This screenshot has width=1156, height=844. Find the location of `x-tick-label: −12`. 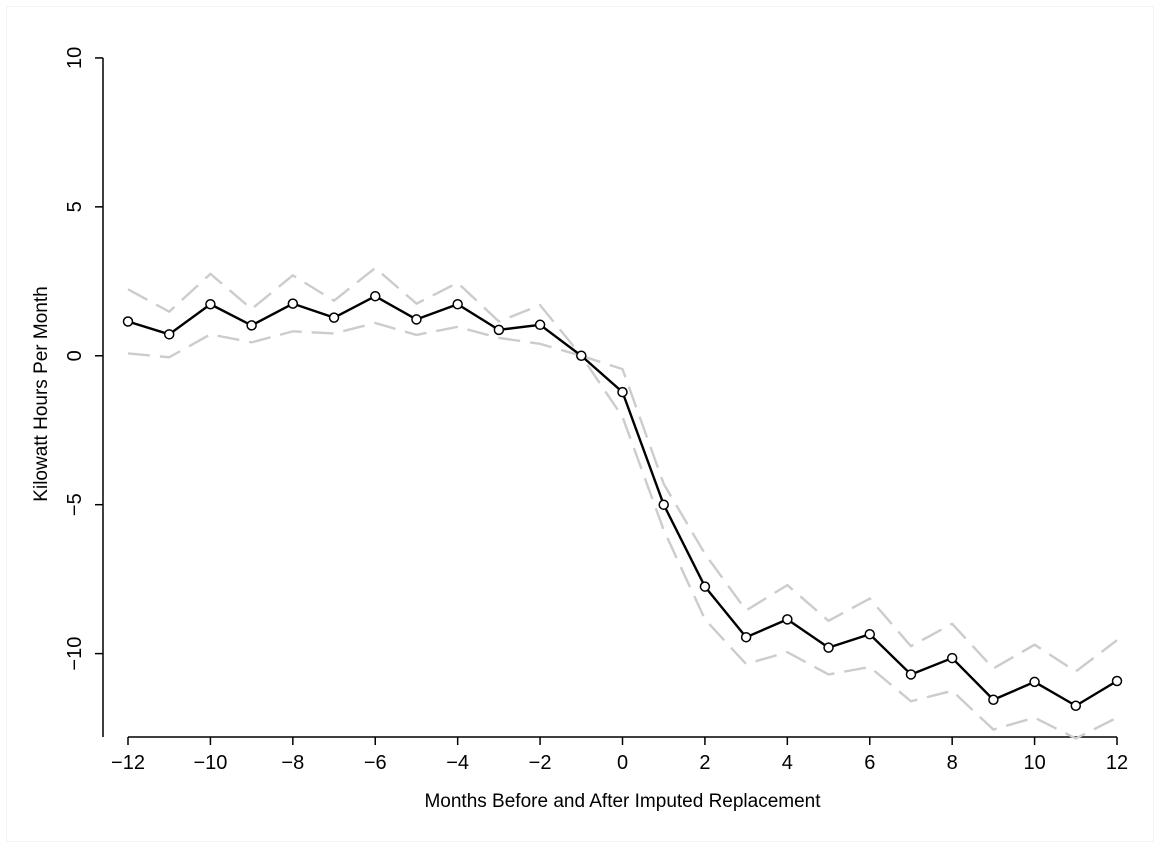

x-tick-label: −12 is located at coordinates (128, 763).